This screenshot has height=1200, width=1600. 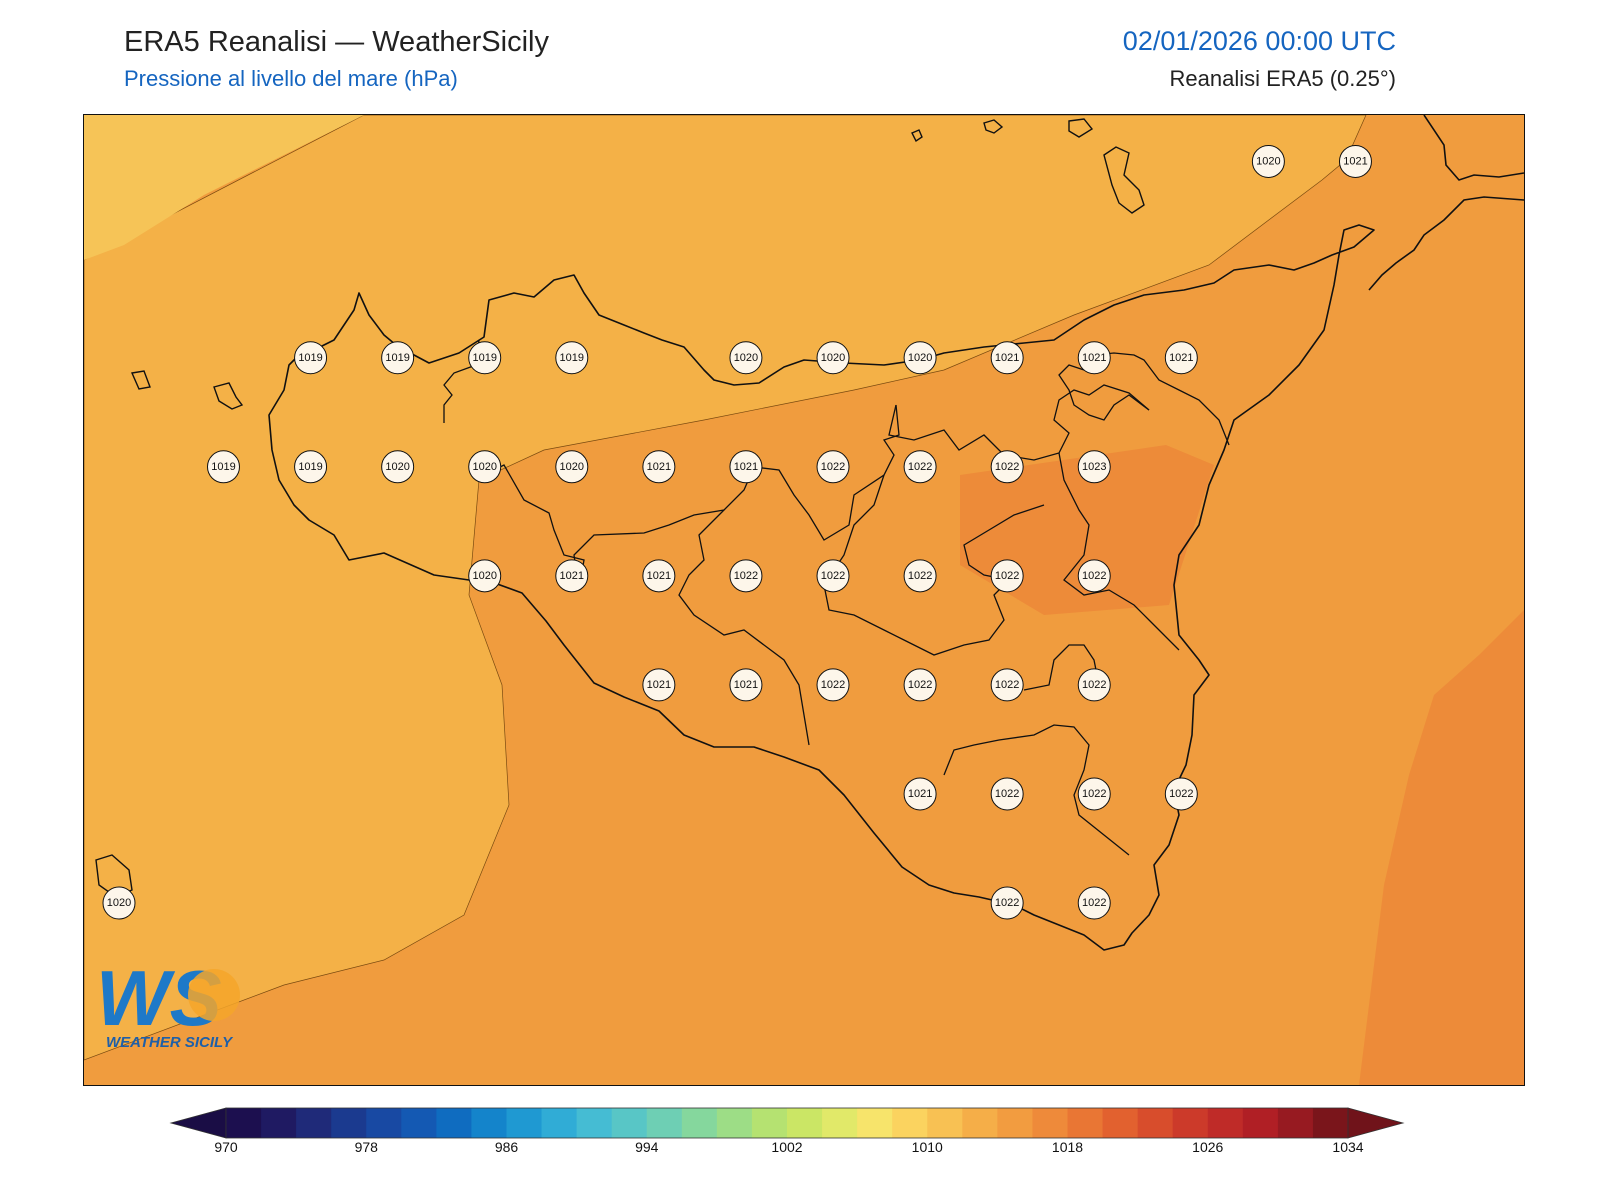 What do you see at coordinates (927, 1147) in the screenshot?
I see `colorbar-tick-label: 1010` at bounding box center [927, 1147].